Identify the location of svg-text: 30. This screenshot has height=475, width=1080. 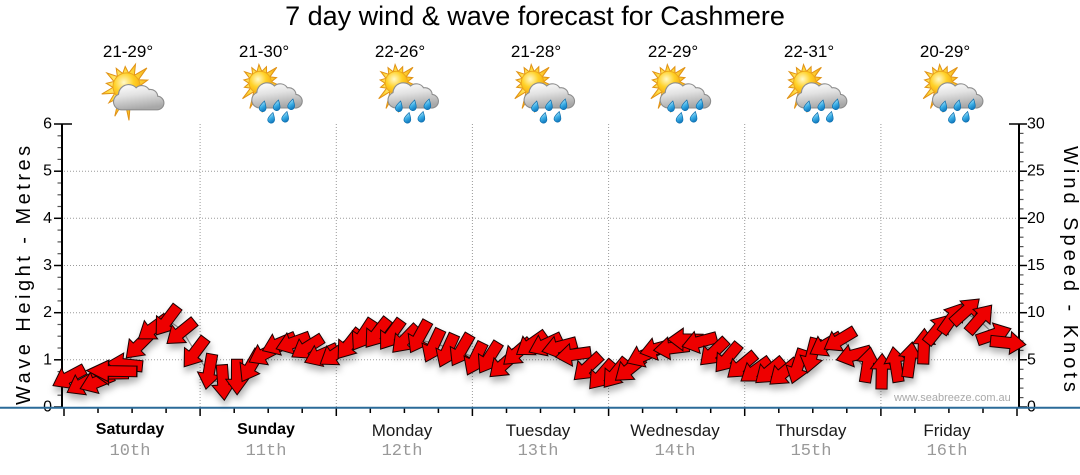
(1036, 124).